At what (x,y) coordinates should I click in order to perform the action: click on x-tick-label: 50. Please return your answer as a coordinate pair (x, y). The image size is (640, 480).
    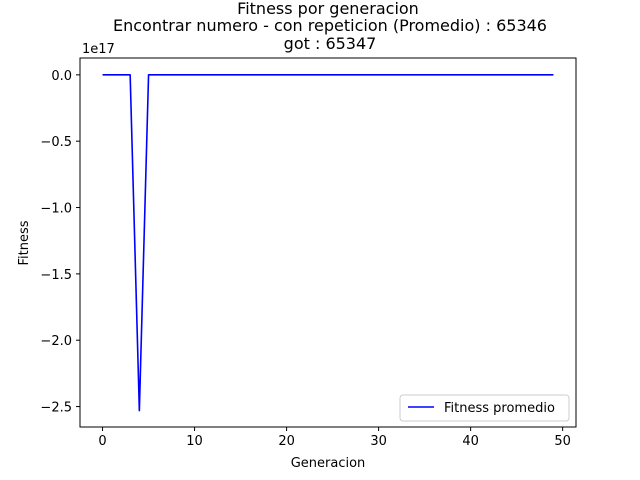
    Looking at the image, I should click on (562, 441).